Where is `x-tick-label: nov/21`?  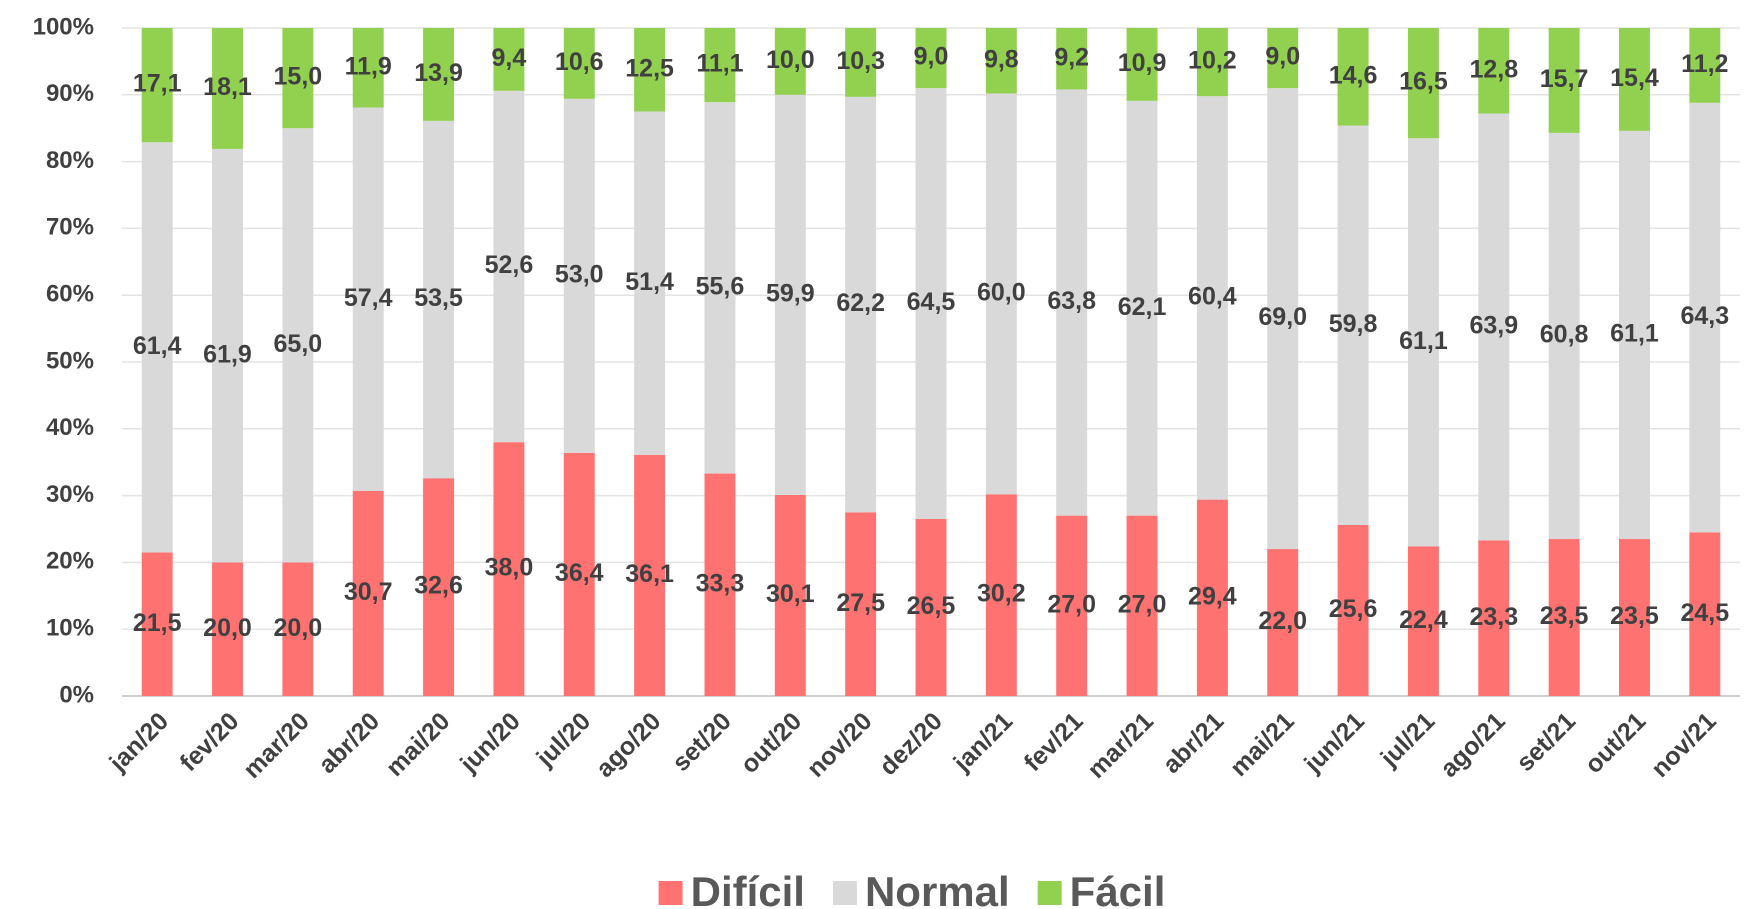
x-tick-label: nov/21 is located at coordinates (1684, 745).